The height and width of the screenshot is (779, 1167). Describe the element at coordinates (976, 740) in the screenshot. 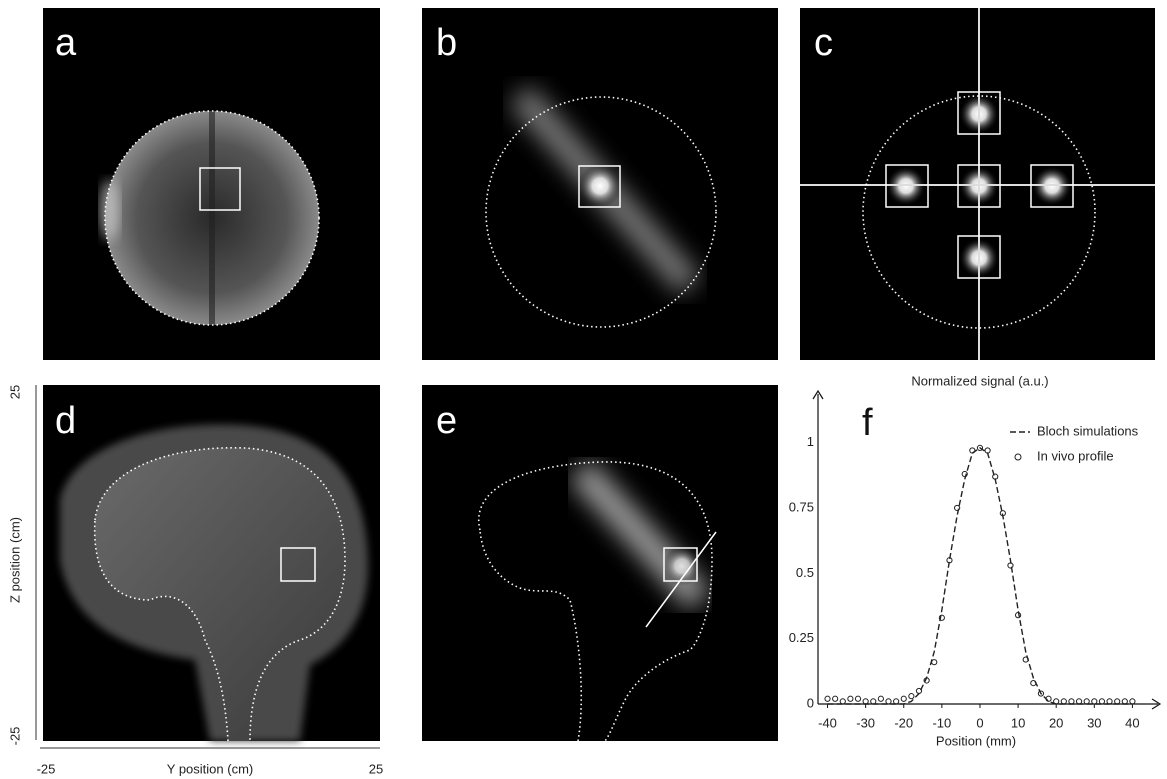

I see `x-axis-title: Position (mm)` at that location.